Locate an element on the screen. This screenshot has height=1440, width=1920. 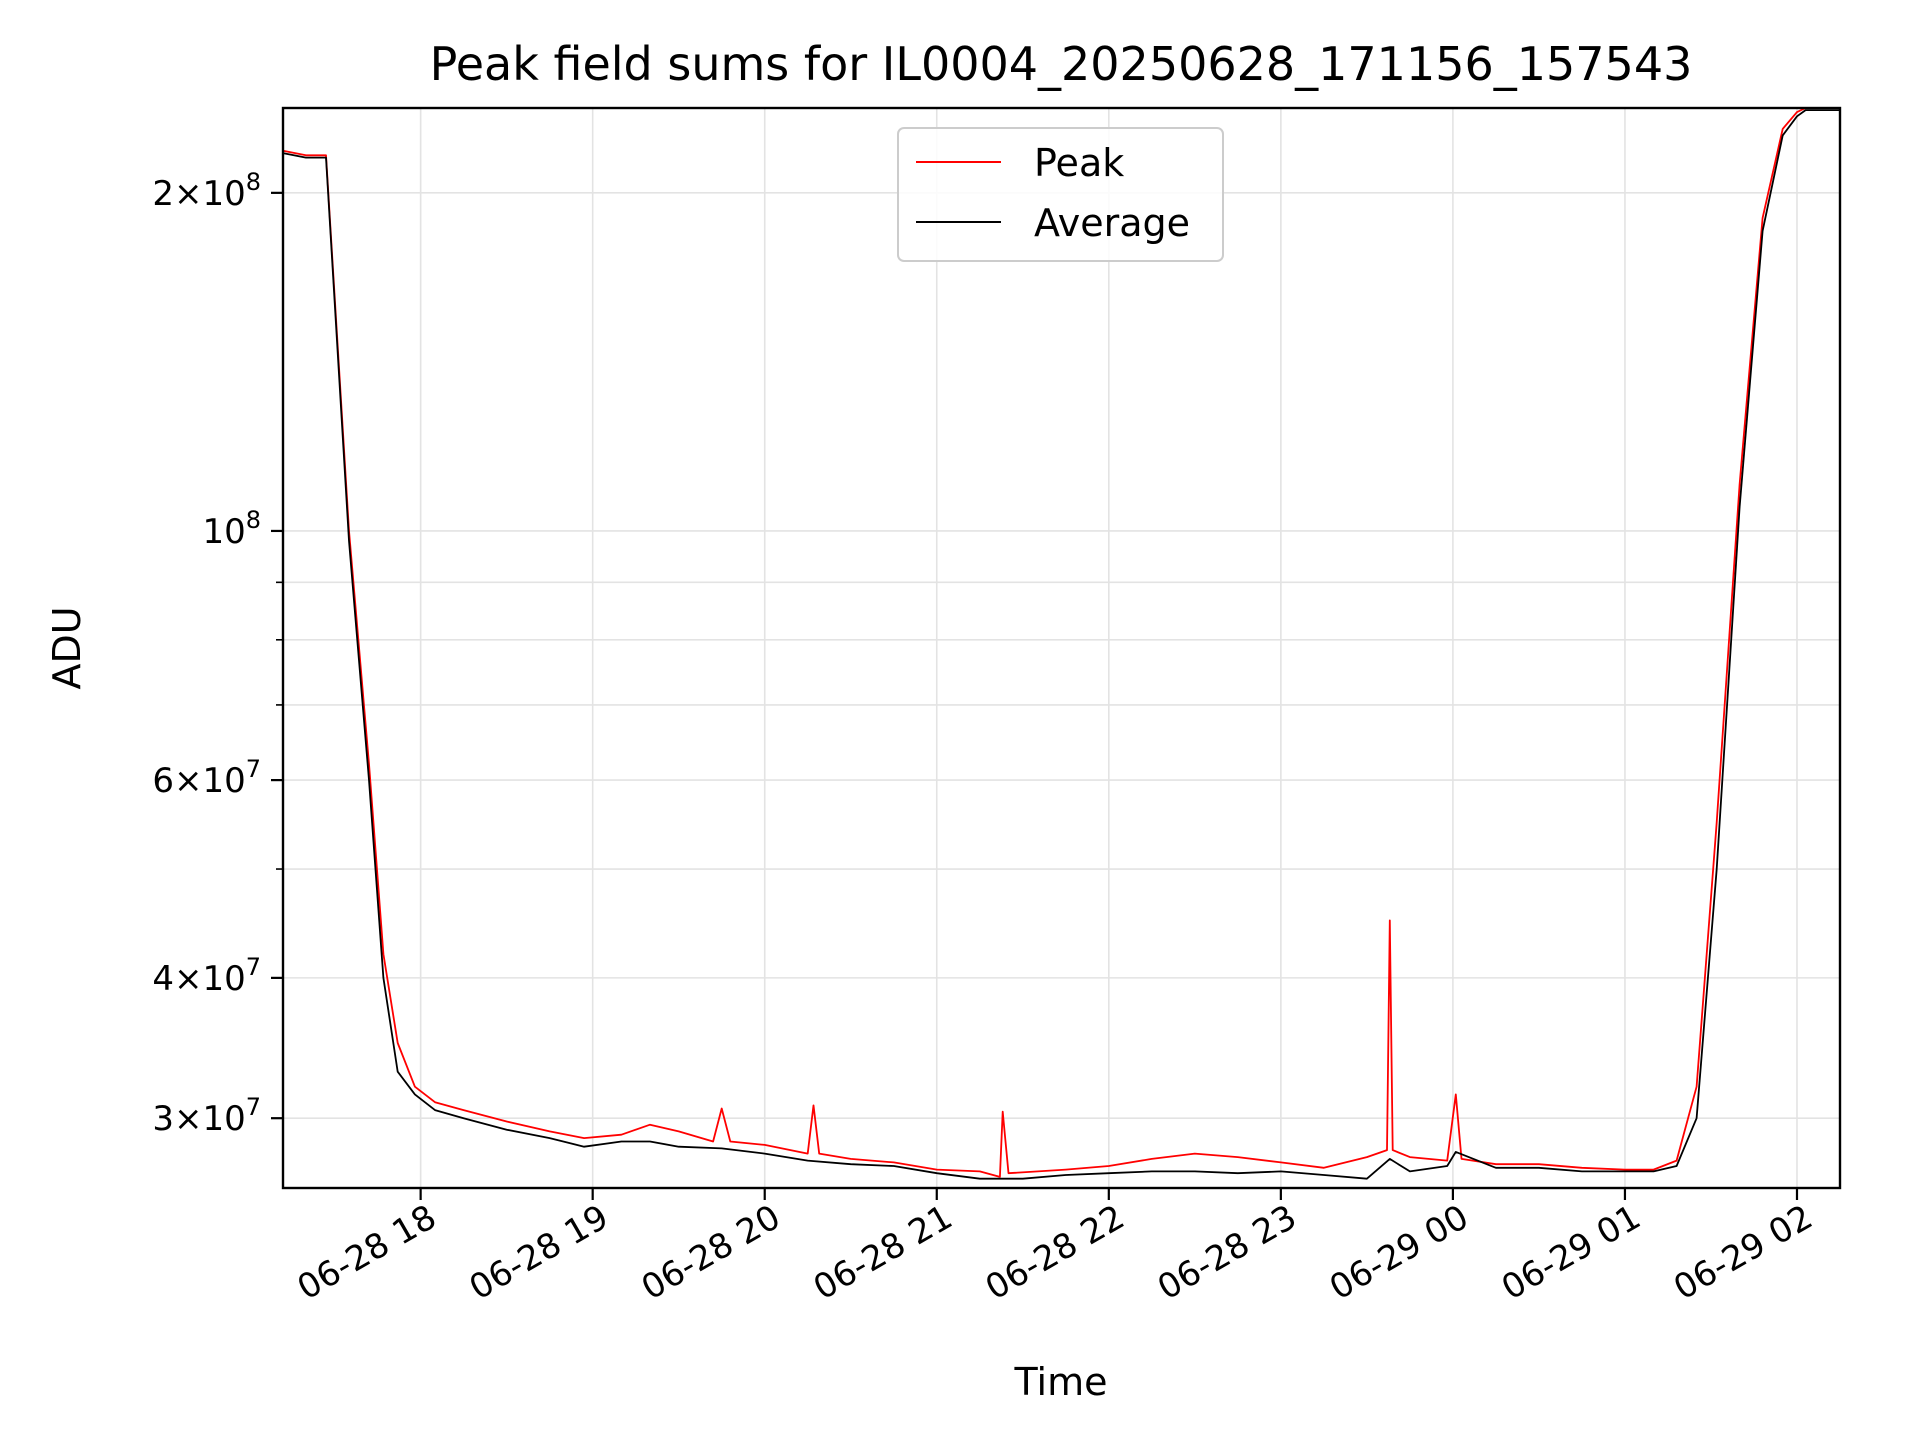
y-tick-label: 2×108 is located at coordinates (206, 191).